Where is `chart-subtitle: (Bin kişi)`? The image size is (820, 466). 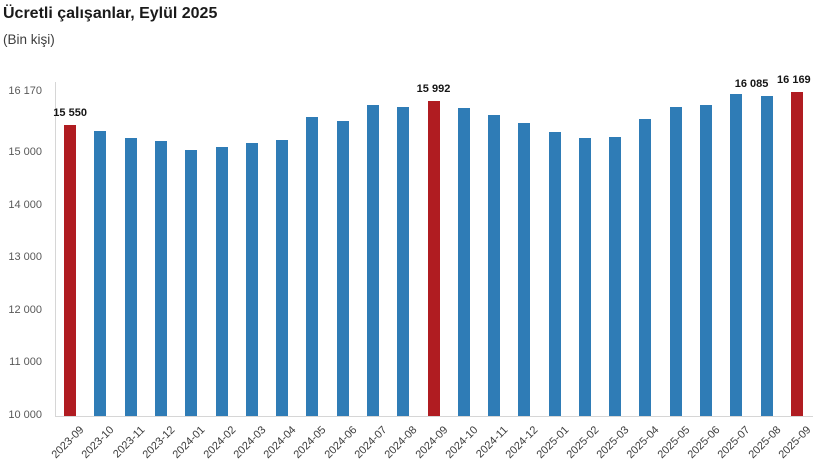
chart-subtitle: (Bin kişi) is located at coordinates (29, 39).